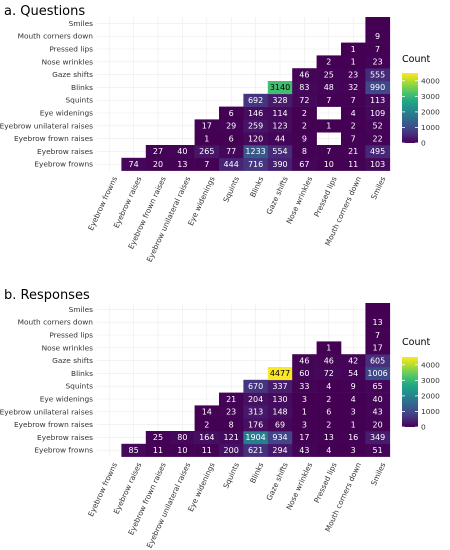  I want to click on cell-value-label: 1904, so click(255, 437).